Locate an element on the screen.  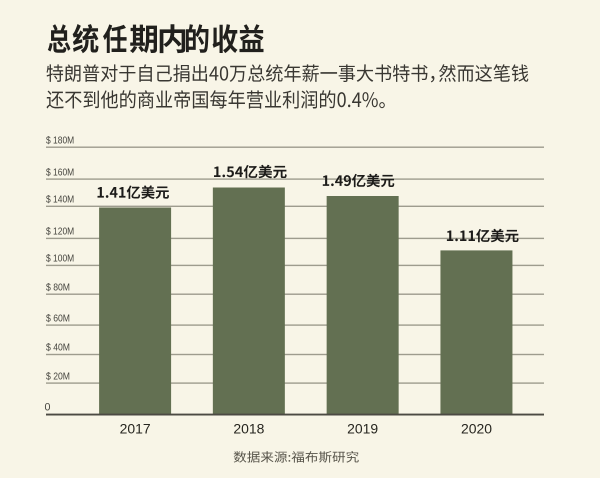
svg-text: $ 40M is located at coordinates (58, 348).